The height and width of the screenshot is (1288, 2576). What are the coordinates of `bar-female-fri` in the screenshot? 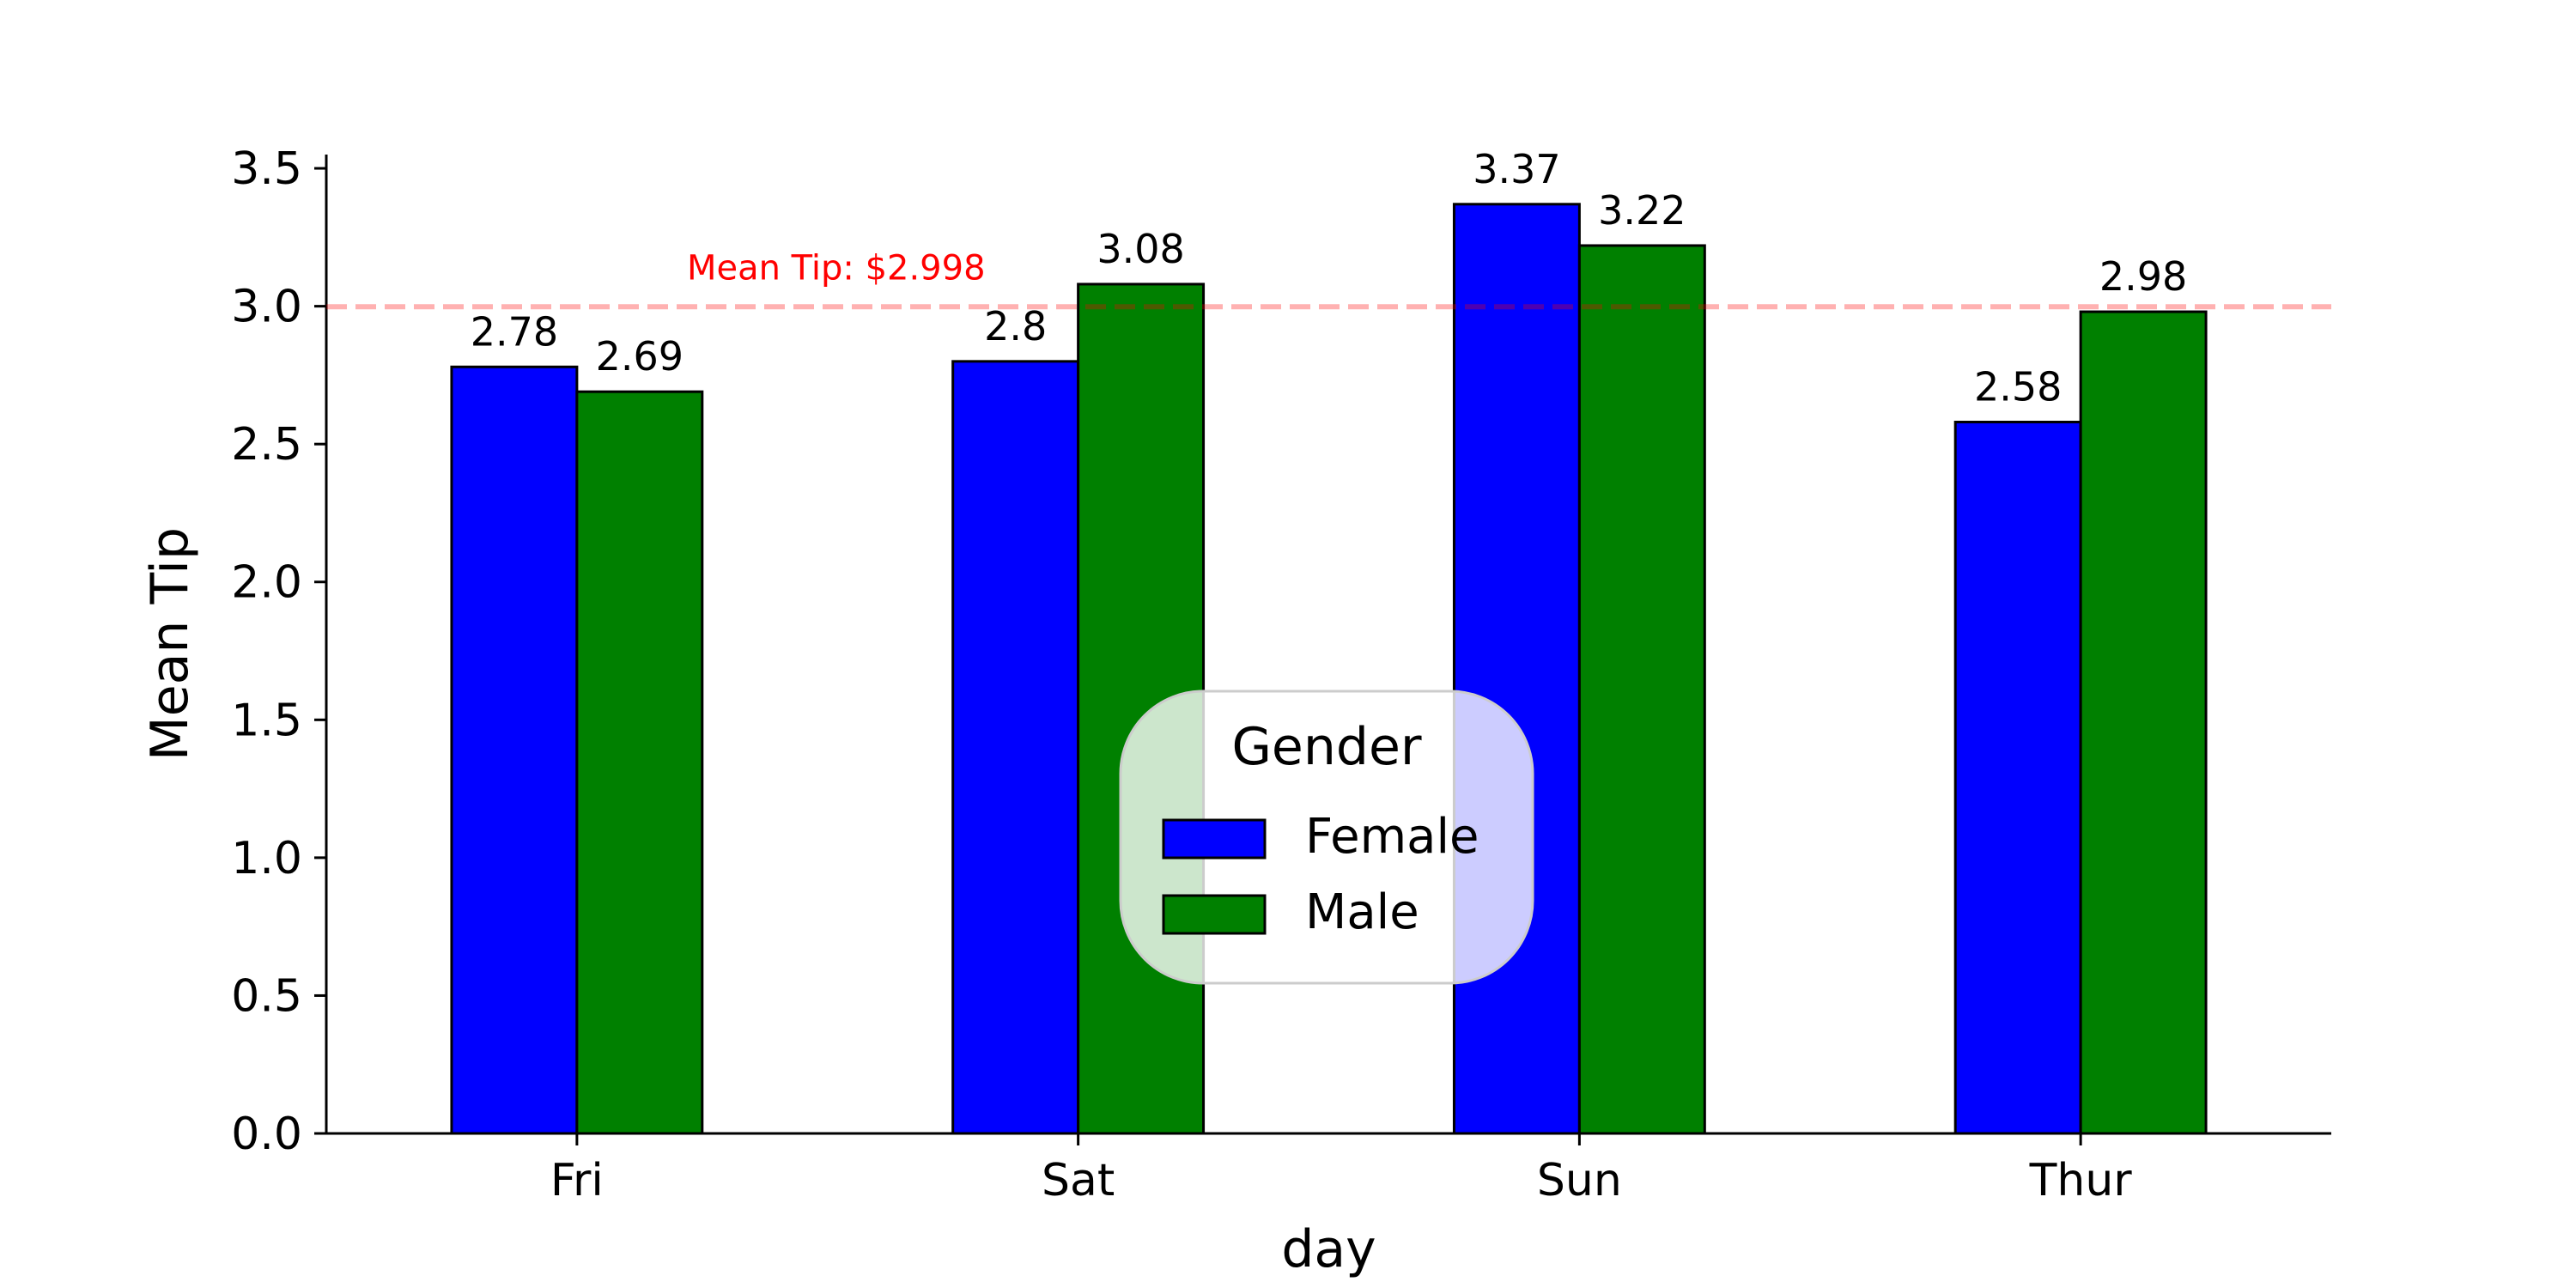 It's located at (514, 750).